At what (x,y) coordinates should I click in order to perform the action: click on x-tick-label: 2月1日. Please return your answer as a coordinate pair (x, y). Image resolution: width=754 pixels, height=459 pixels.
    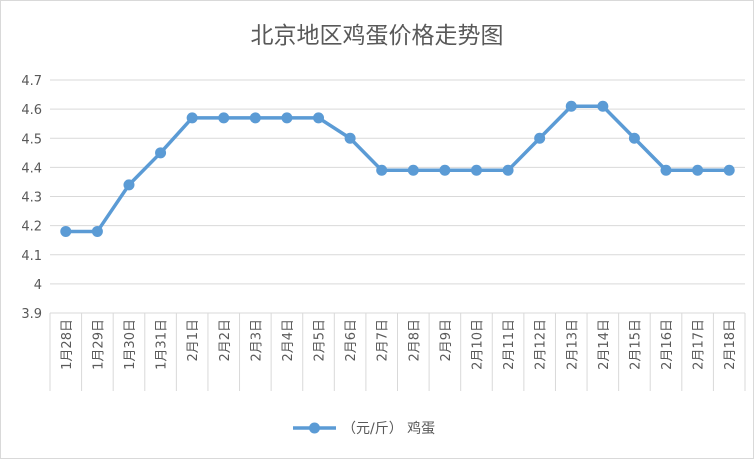
    Looking at the image, I should click on (193, 340).